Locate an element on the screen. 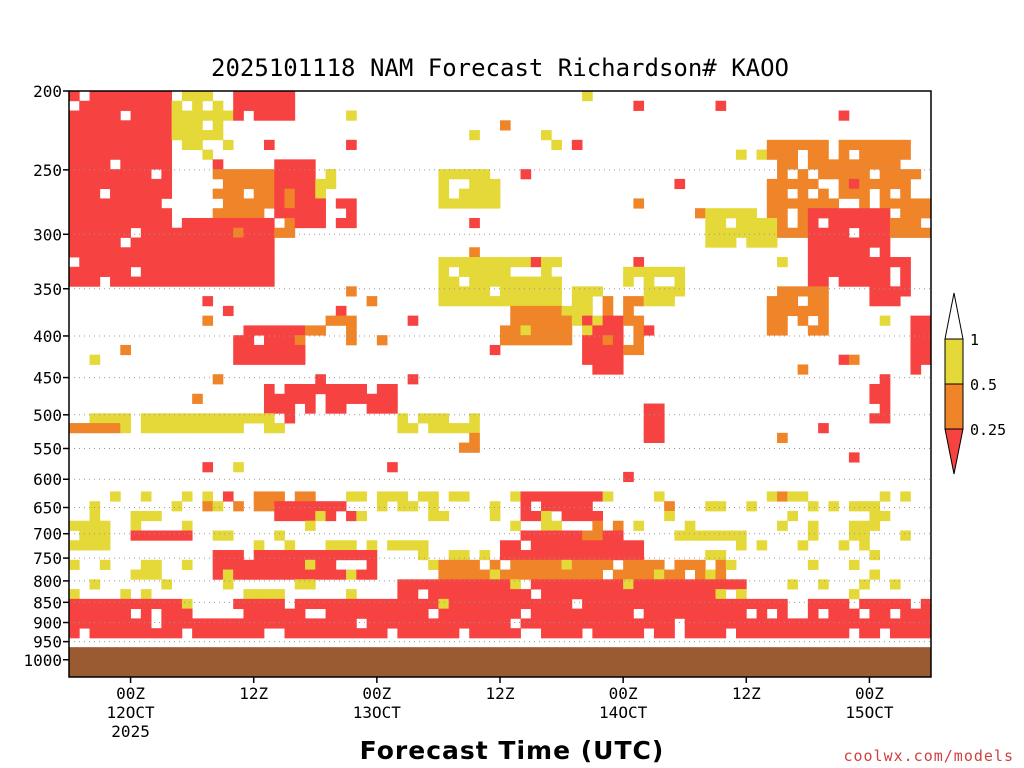 Image resolution: width=1024 pixels, height=768 pixels. x-tick-label: 15OCT is located at coordinates (869, 712).